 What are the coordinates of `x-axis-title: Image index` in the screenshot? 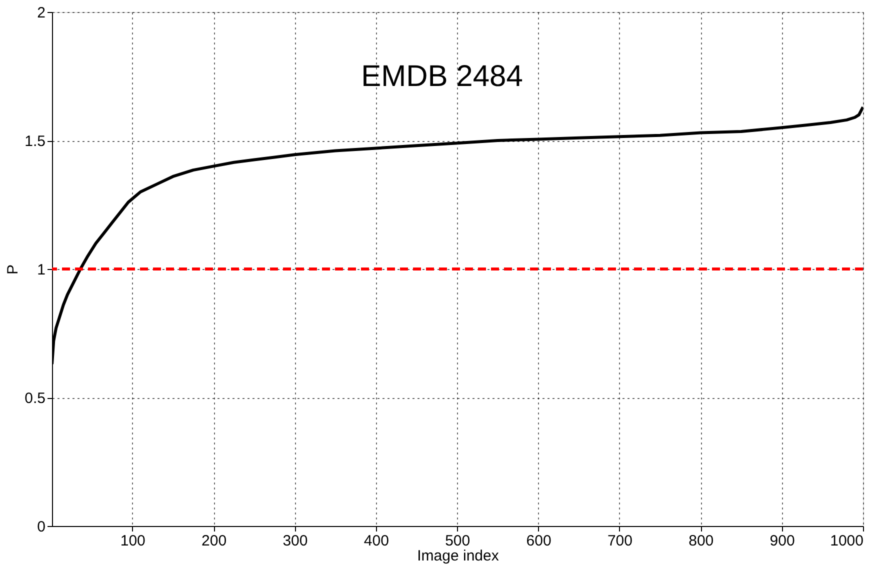 It's located at (458, 556).